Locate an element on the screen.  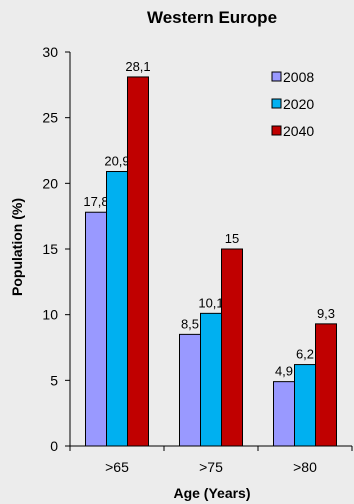
data-label: 17,8 is located at coordinates (95, 201).